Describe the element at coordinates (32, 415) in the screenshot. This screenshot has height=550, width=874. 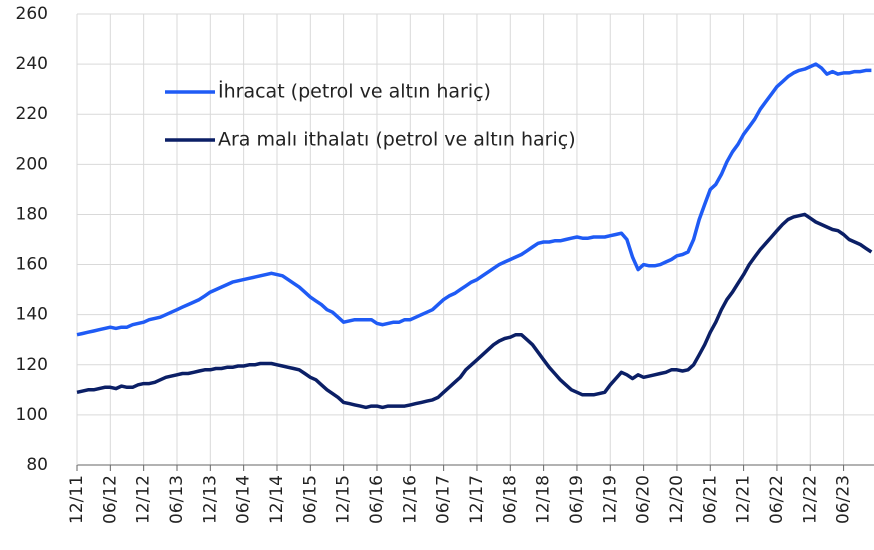
I see `y-tick-label: 100` at that location.